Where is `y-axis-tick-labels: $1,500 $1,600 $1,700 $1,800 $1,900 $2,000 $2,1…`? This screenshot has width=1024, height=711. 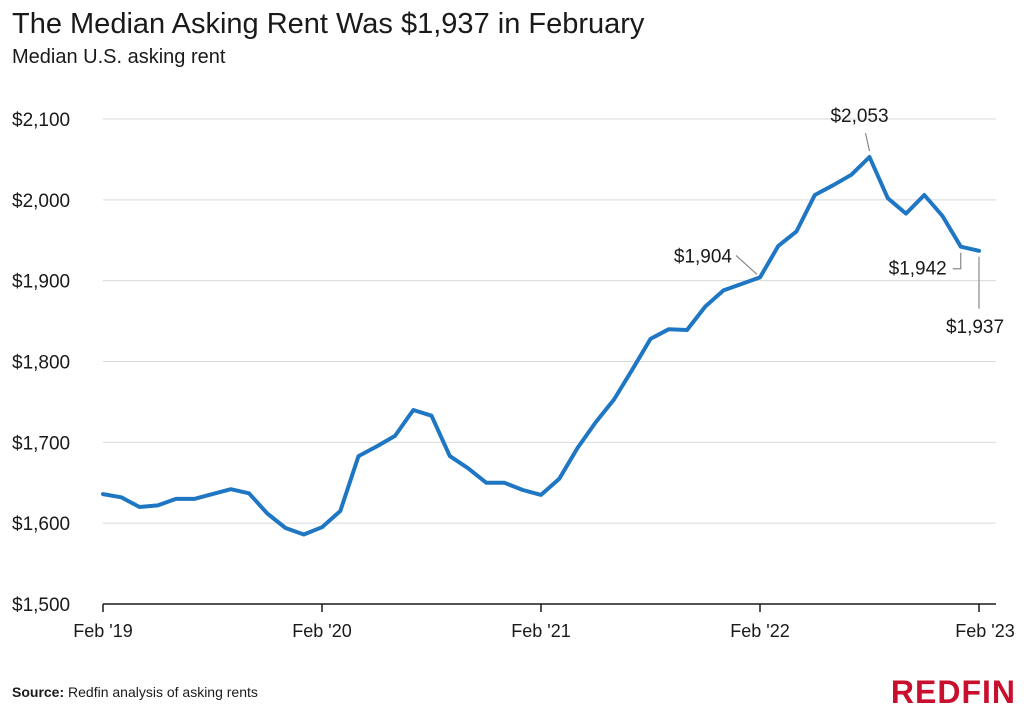
y-axis-tick-labels: $1,500 $1,600 $1,700 $1,800 $1,900 $2,000 $2,1… is located at coordinates (41, 363).